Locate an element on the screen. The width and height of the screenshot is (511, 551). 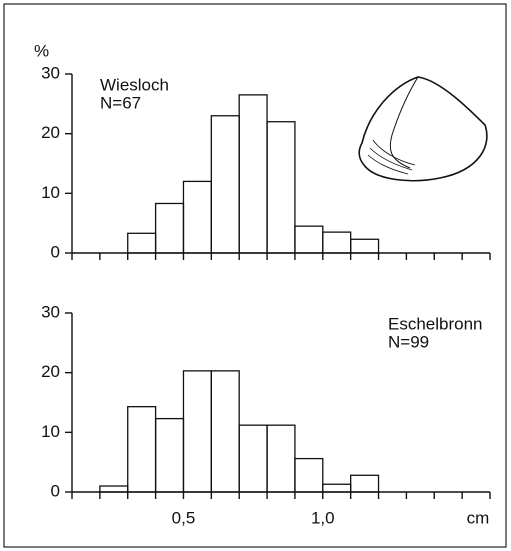
annotation: N=67 is located at coordinates (120, 102).